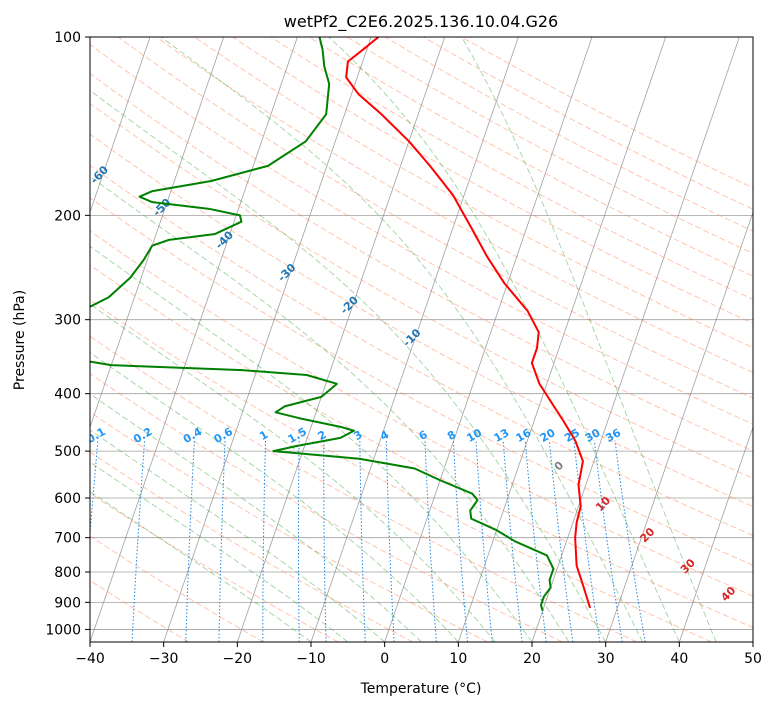 This screenshot has height=708, width=775. Describe the element at coordinates (421, 689) in the screenshot. I see `x-axis-label: Temperature (°C)` at that location.